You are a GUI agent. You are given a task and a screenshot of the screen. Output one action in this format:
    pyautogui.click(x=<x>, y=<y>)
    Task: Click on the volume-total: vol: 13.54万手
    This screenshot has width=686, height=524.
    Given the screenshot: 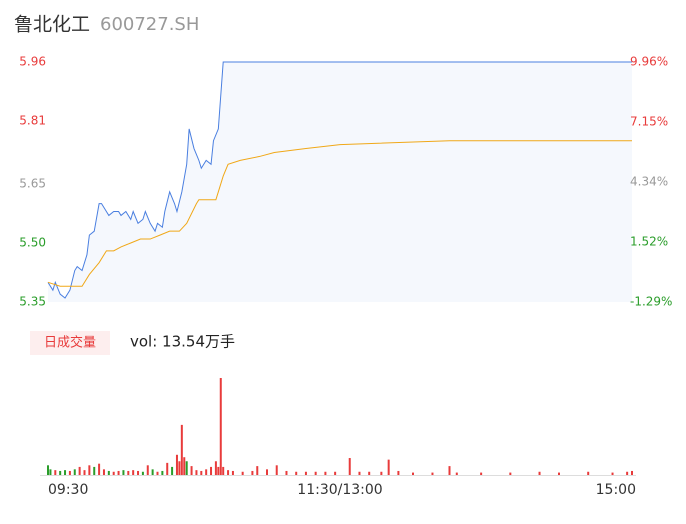 What is the action you would take?
    pyautogui.click(x=182, y=342)
    